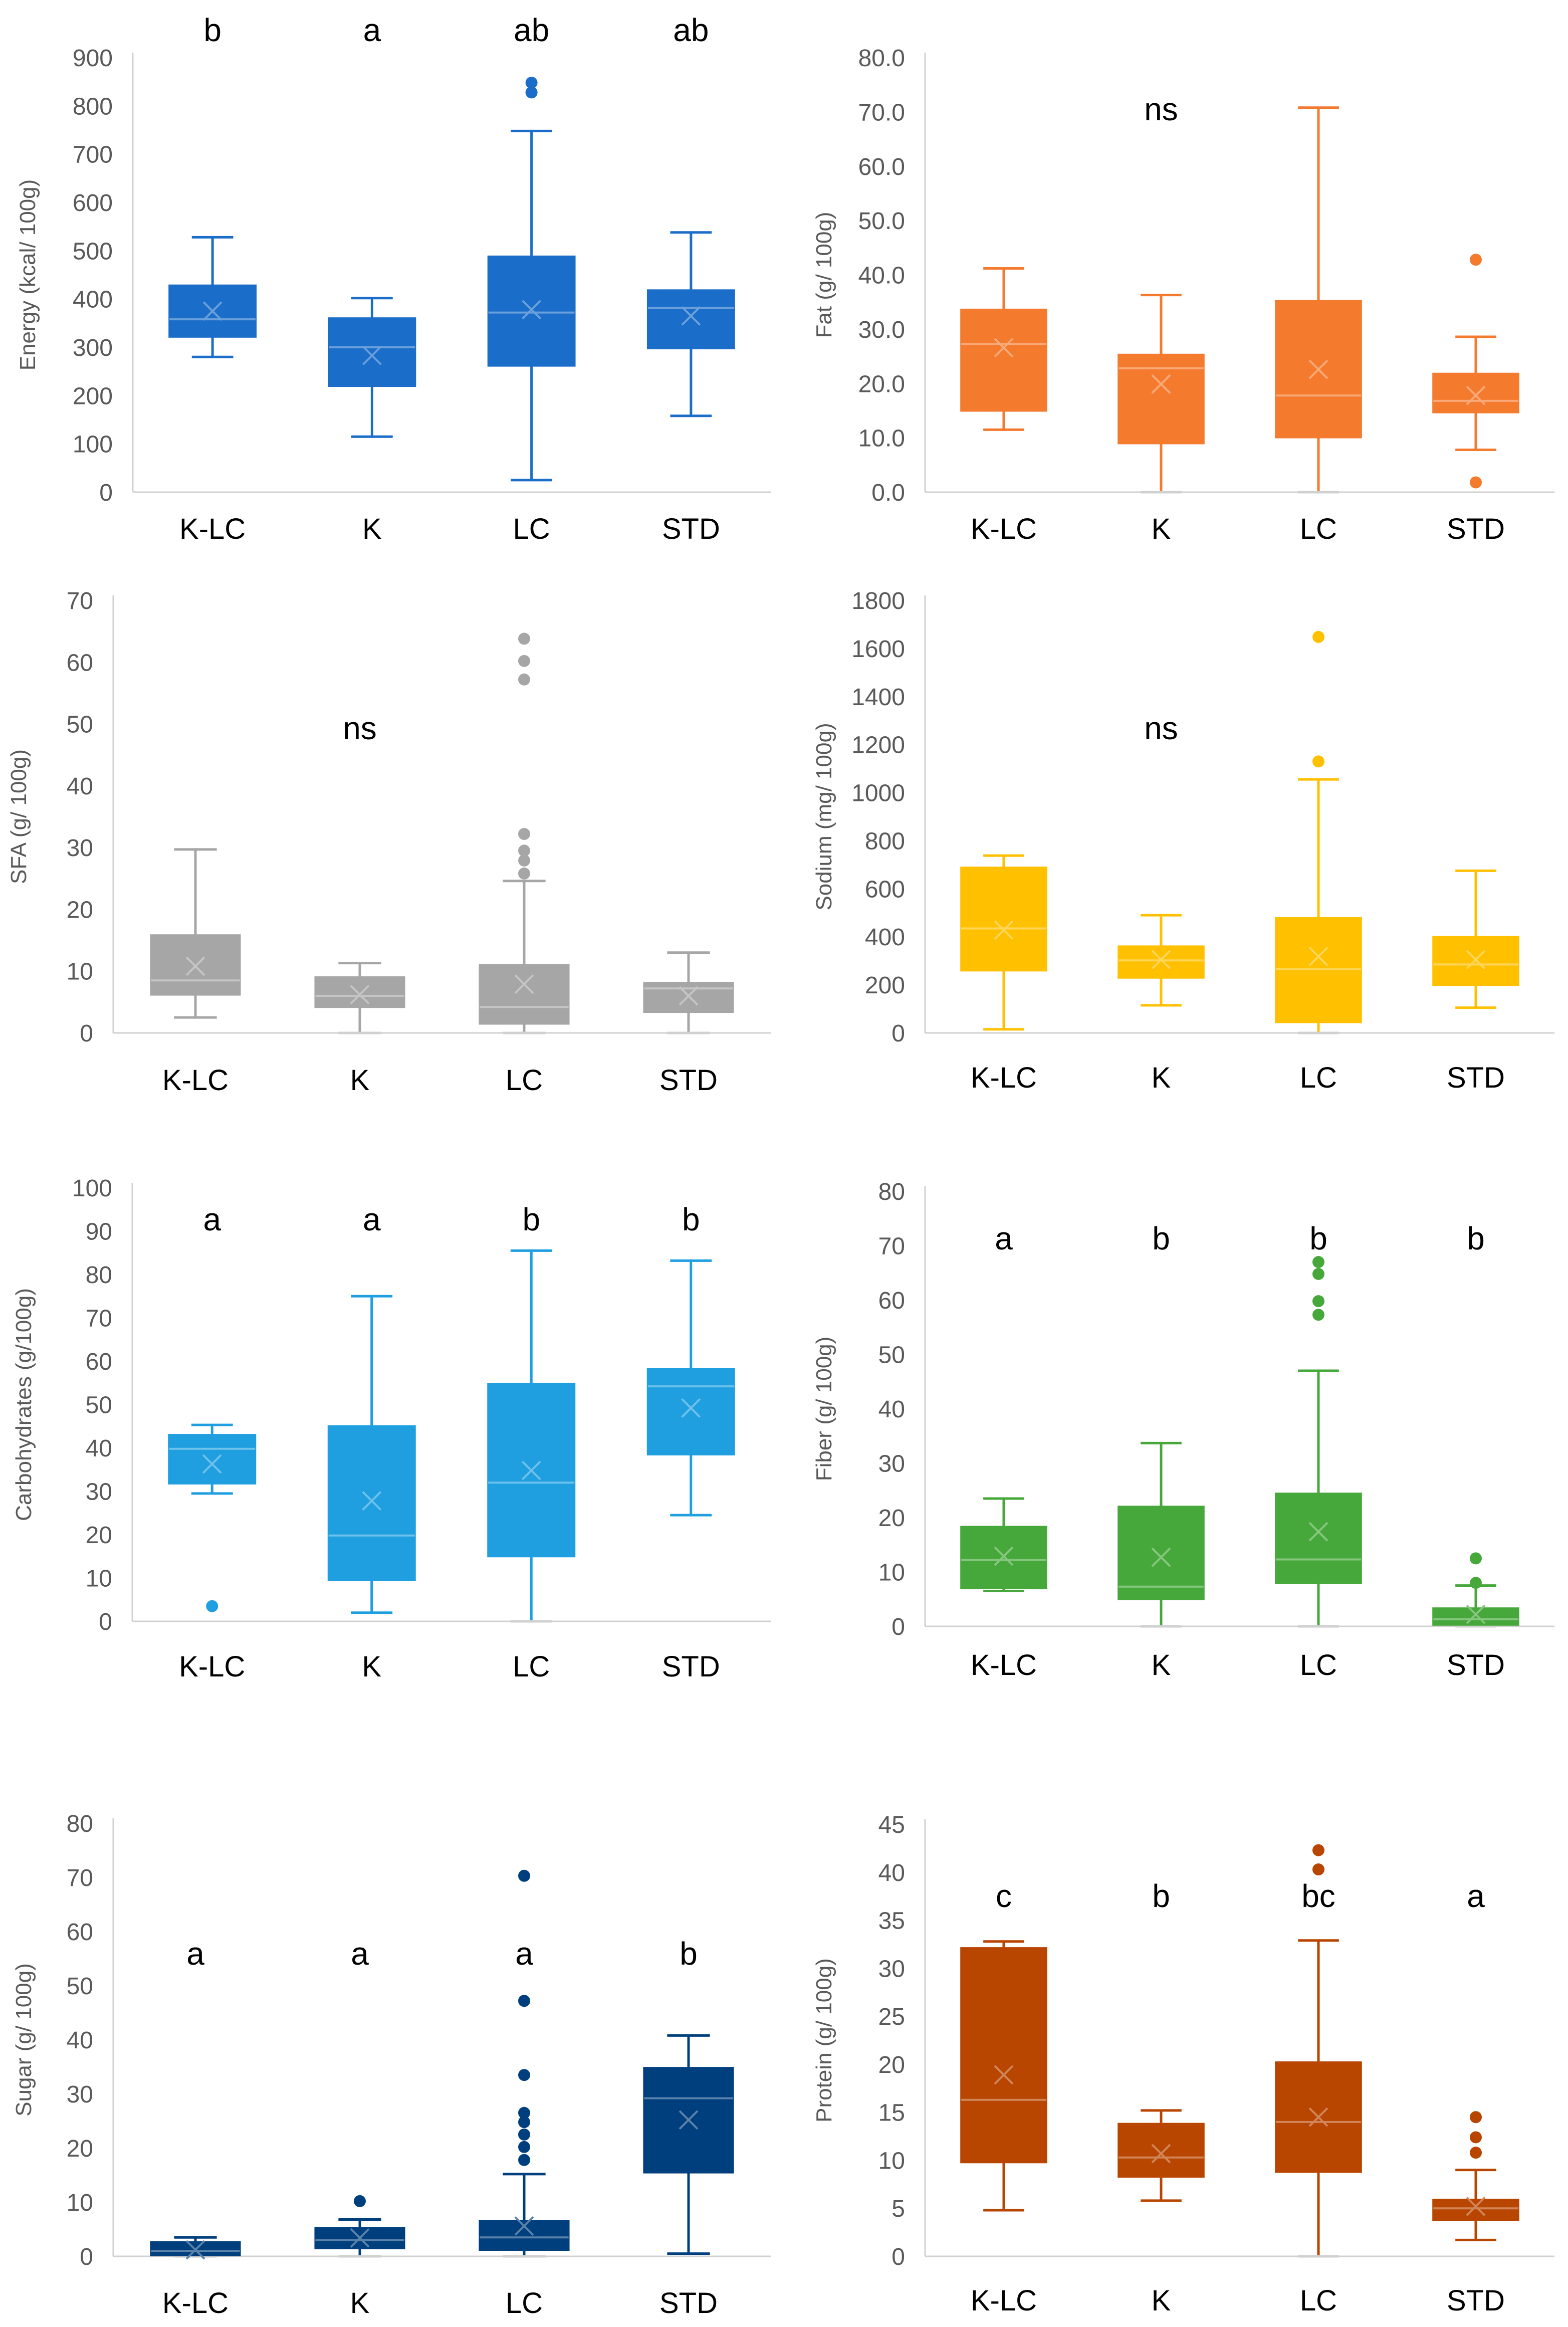 This screenshot has width=1568, height=2327. I want to click on y-axis-title: Sugar (g/ 100g), so click(24, 2040).